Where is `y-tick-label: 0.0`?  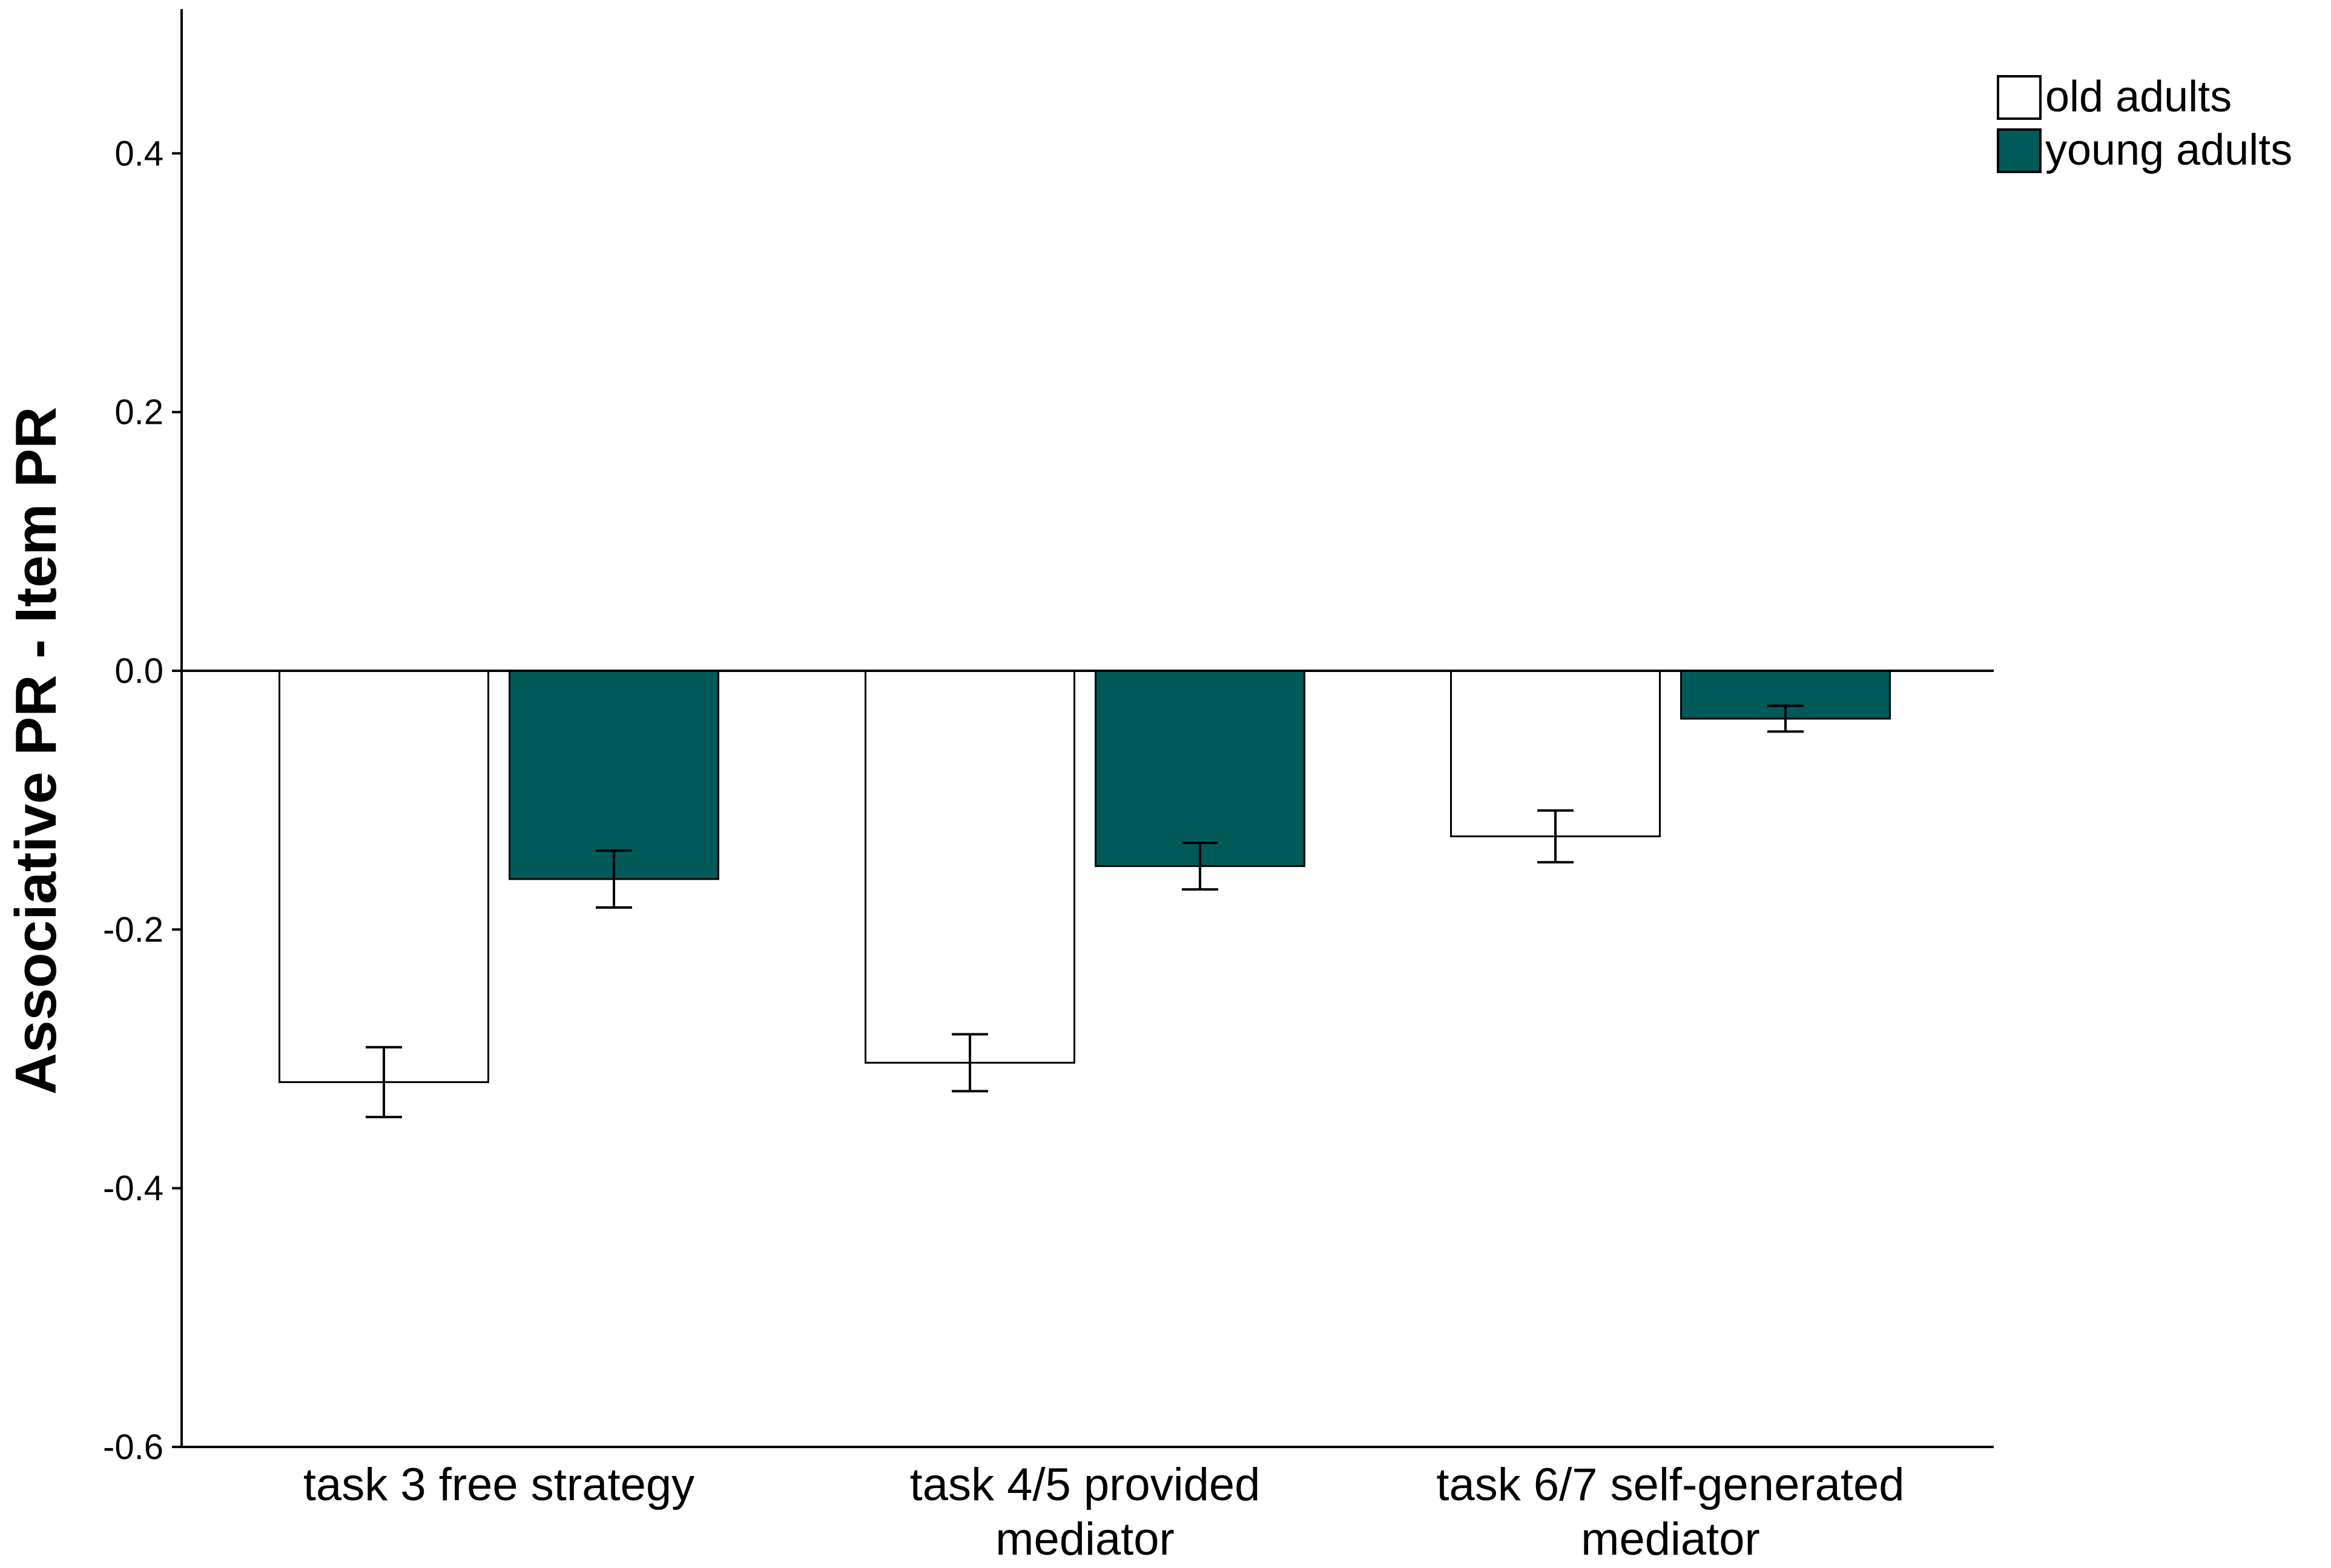 y-tick-label: 0.0 is located at coordinates (138, 671).